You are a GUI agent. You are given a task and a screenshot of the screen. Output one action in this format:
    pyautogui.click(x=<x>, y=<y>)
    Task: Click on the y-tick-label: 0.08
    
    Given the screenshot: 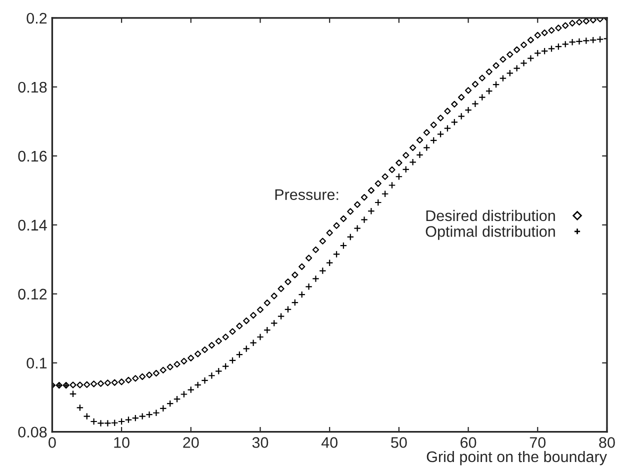 What is the action you would take?
    pyautogui.click(x=32, y=432)
    